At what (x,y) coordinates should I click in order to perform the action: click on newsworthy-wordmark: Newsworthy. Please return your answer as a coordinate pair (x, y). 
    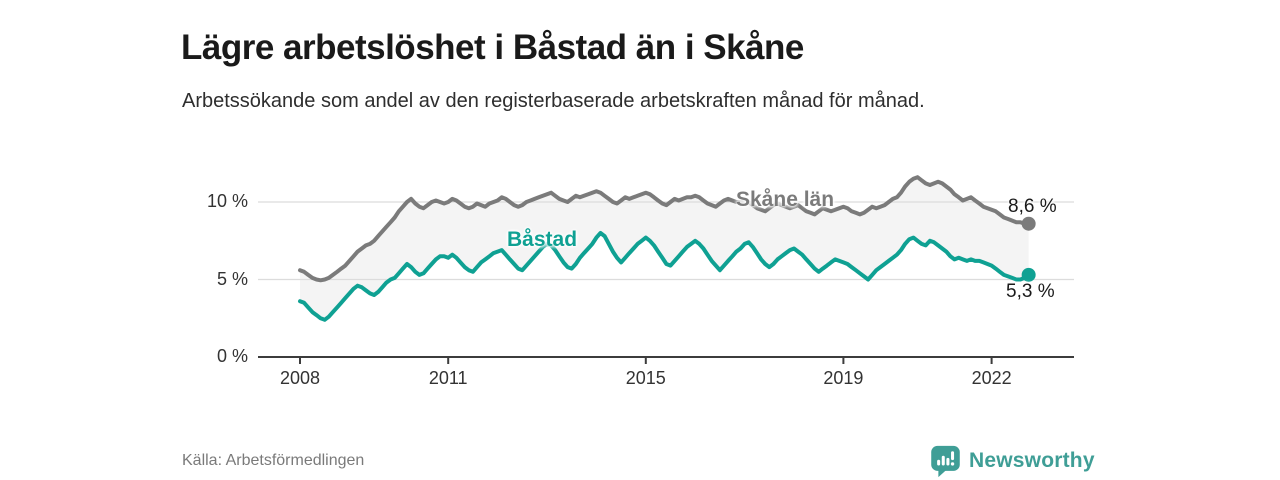
    Looking at the image, I should click on (1032, 460).